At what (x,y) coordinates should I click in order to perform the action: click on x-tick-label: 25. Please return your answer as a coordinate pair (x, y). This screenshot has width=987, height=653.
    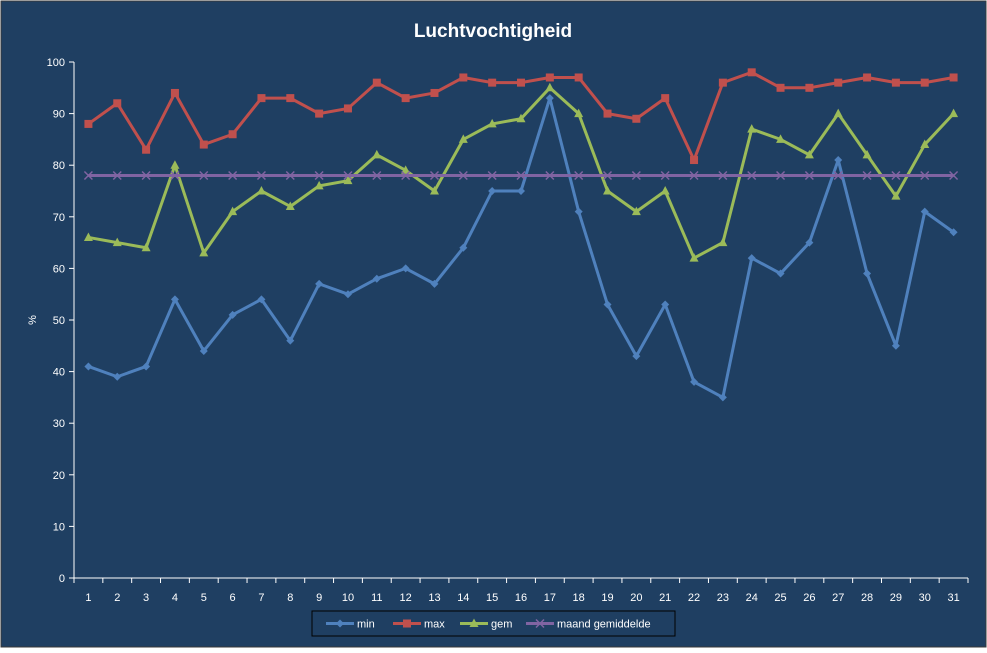
    Looking at the image, I should click on (780, 598).